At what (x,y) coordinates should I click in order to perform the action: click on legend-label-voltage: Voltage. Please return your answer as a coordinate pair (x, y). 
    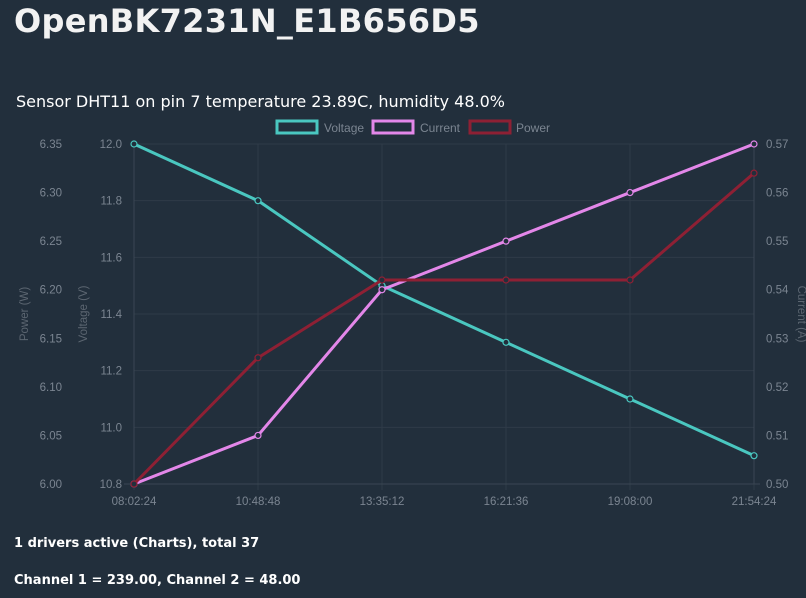
    Looking at the image, I should click on (344, 128).